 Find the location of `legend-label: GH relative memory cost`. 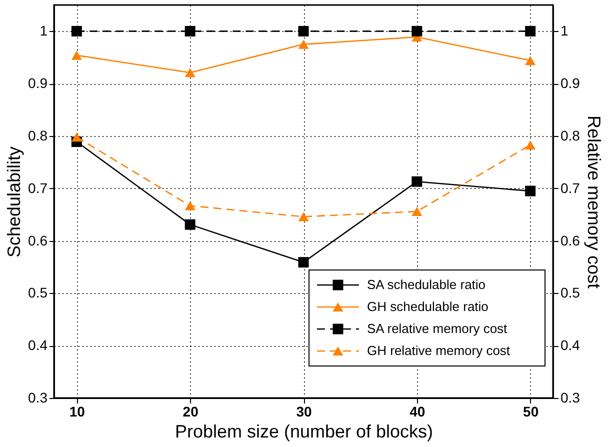

legend-label: GH relative memory cost is located at coordinates (438, 350).